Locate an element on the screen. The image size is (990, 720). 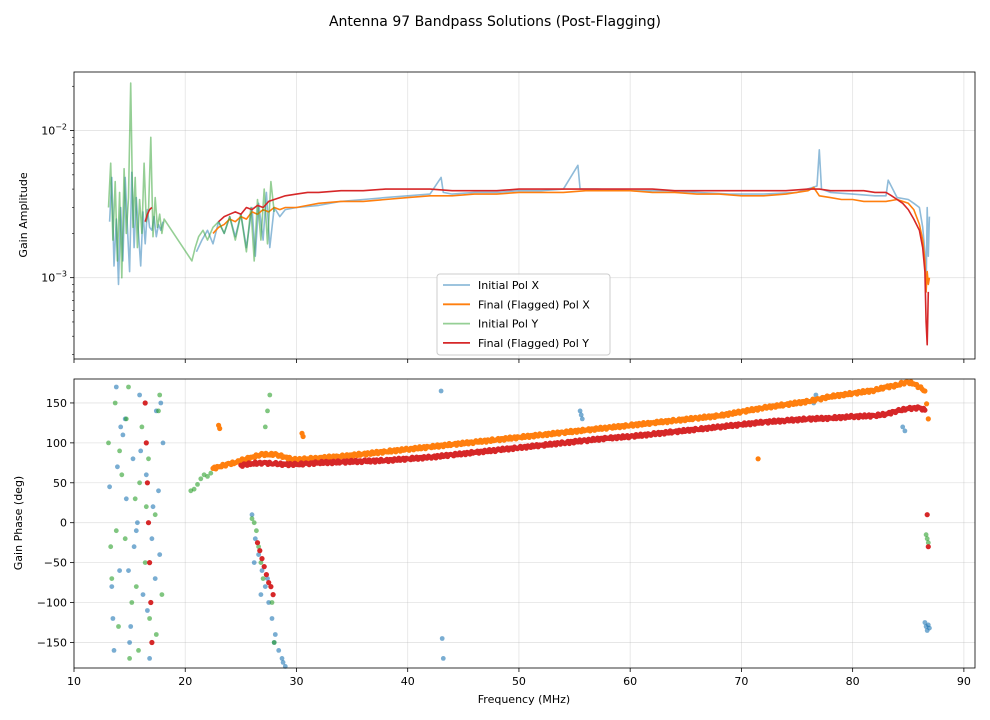
phase-x-ticks: 10 20 30 40 50 60 70 80 90 is located at coordinates (519, 678).